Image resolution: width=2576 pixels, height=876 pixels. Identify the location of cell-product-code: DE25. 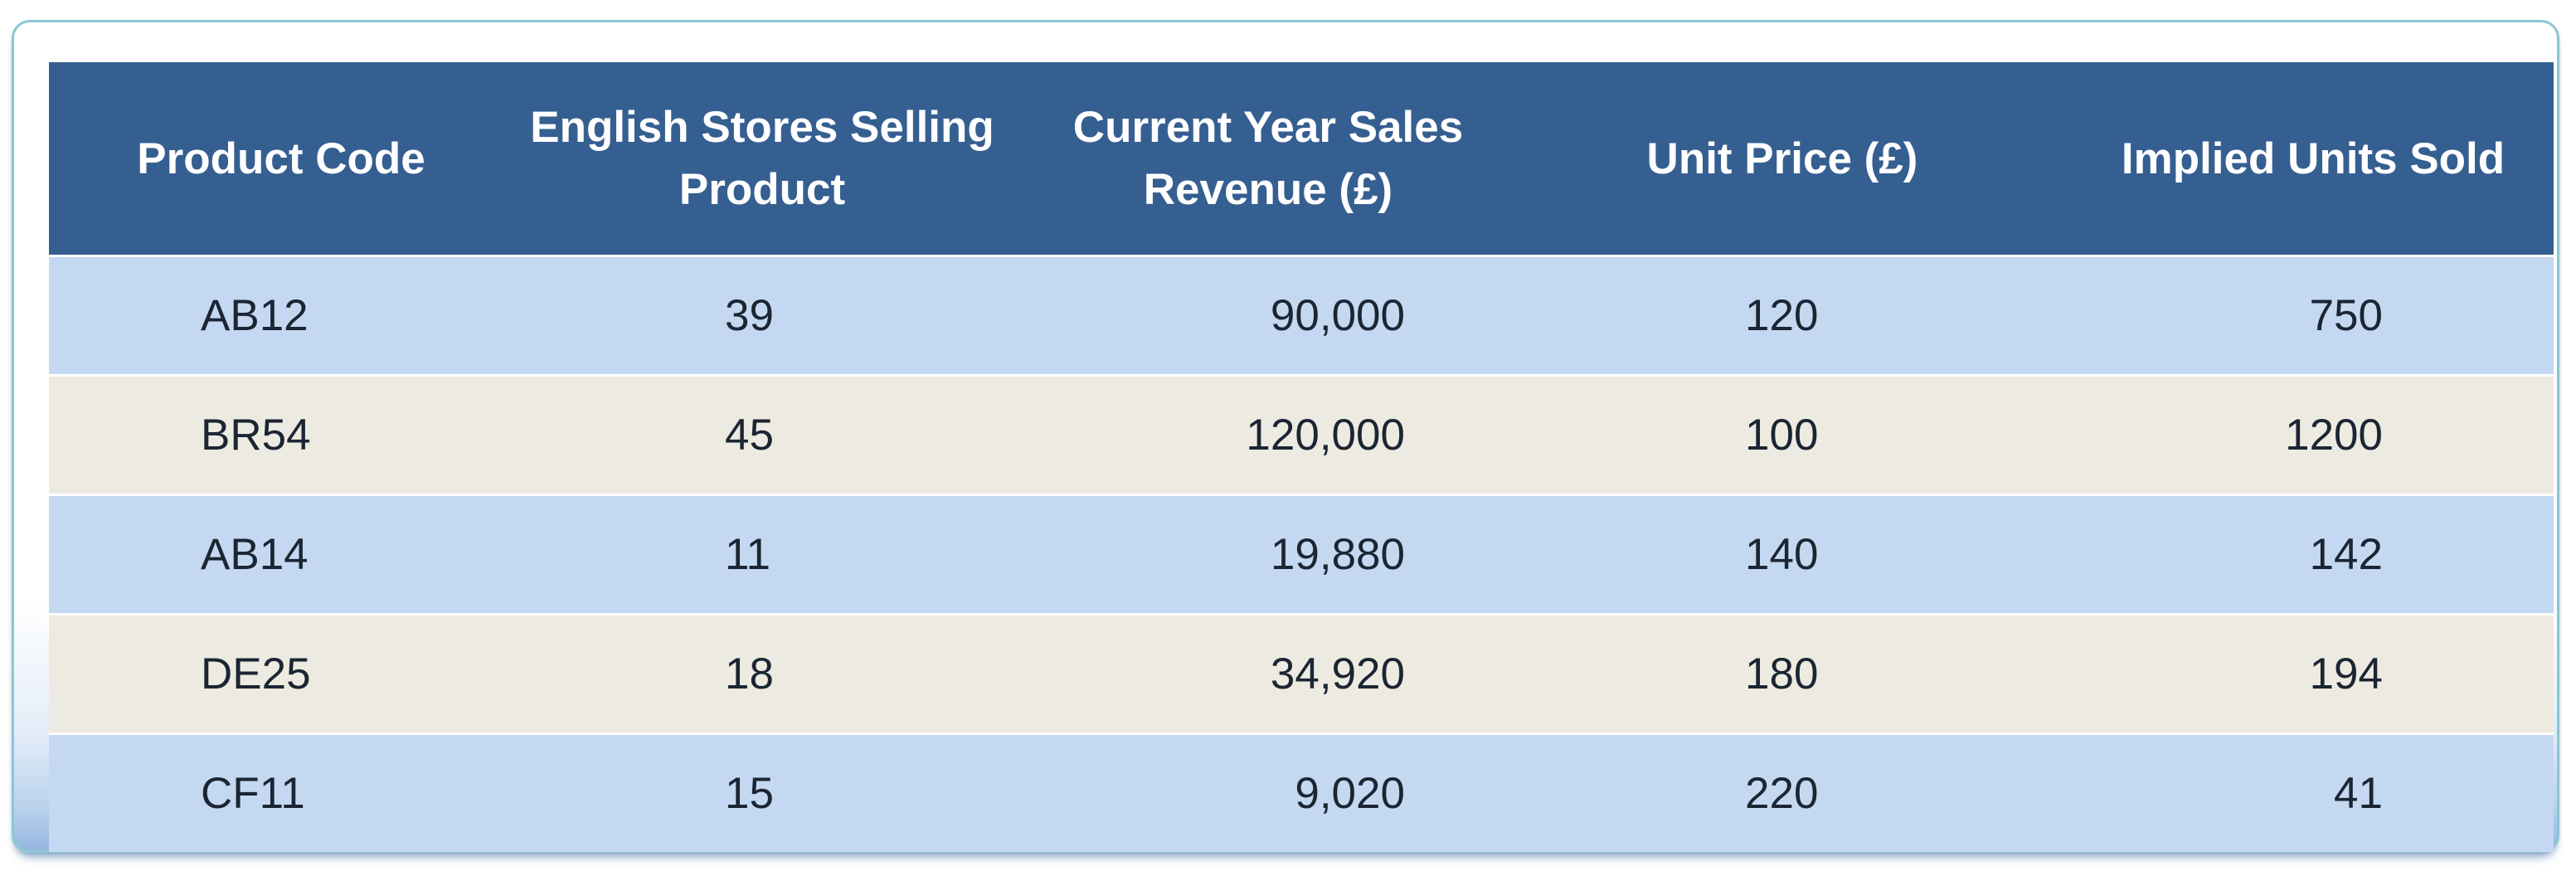
(281, 673).